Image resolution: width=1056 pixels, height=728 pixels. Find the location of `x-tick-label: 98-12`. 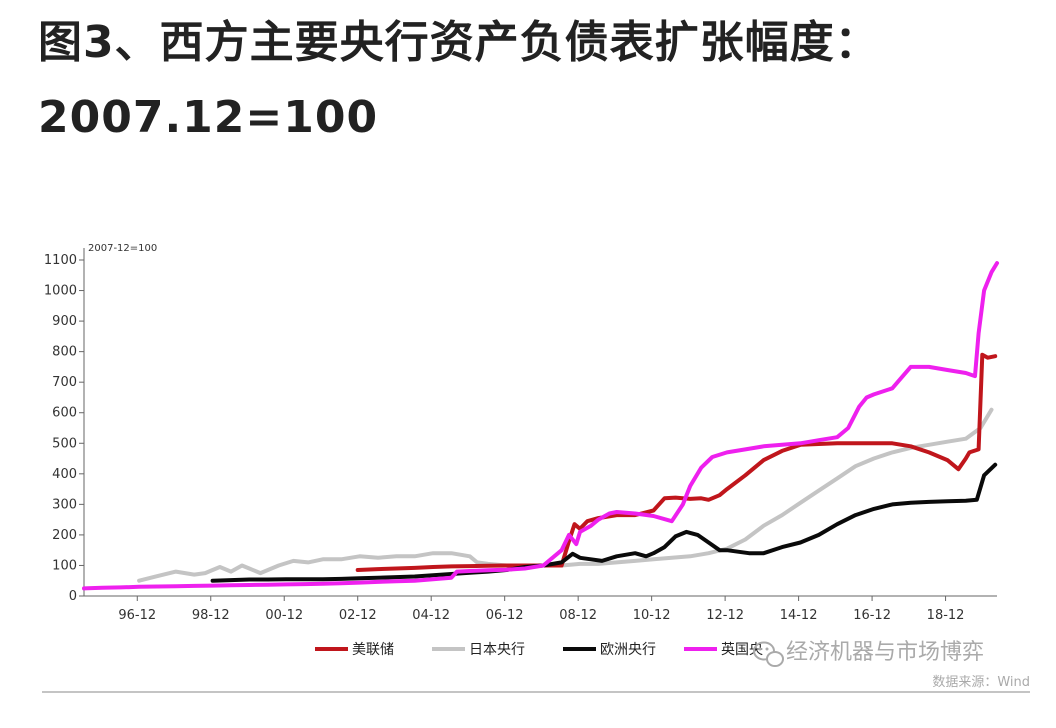

x-tick-label: 98-12 is located at coordinates (211, 615).